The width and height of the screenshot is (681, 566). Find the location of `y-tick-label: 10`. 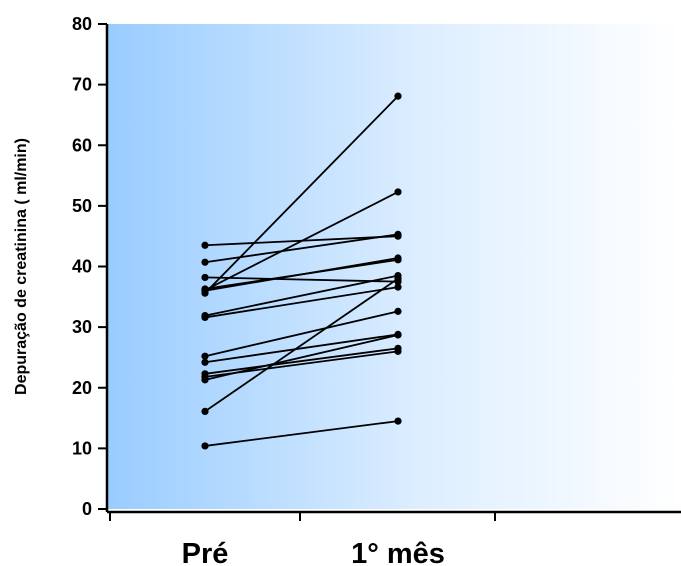

y-tick-label: 10 is located at coordinates (82, 448).